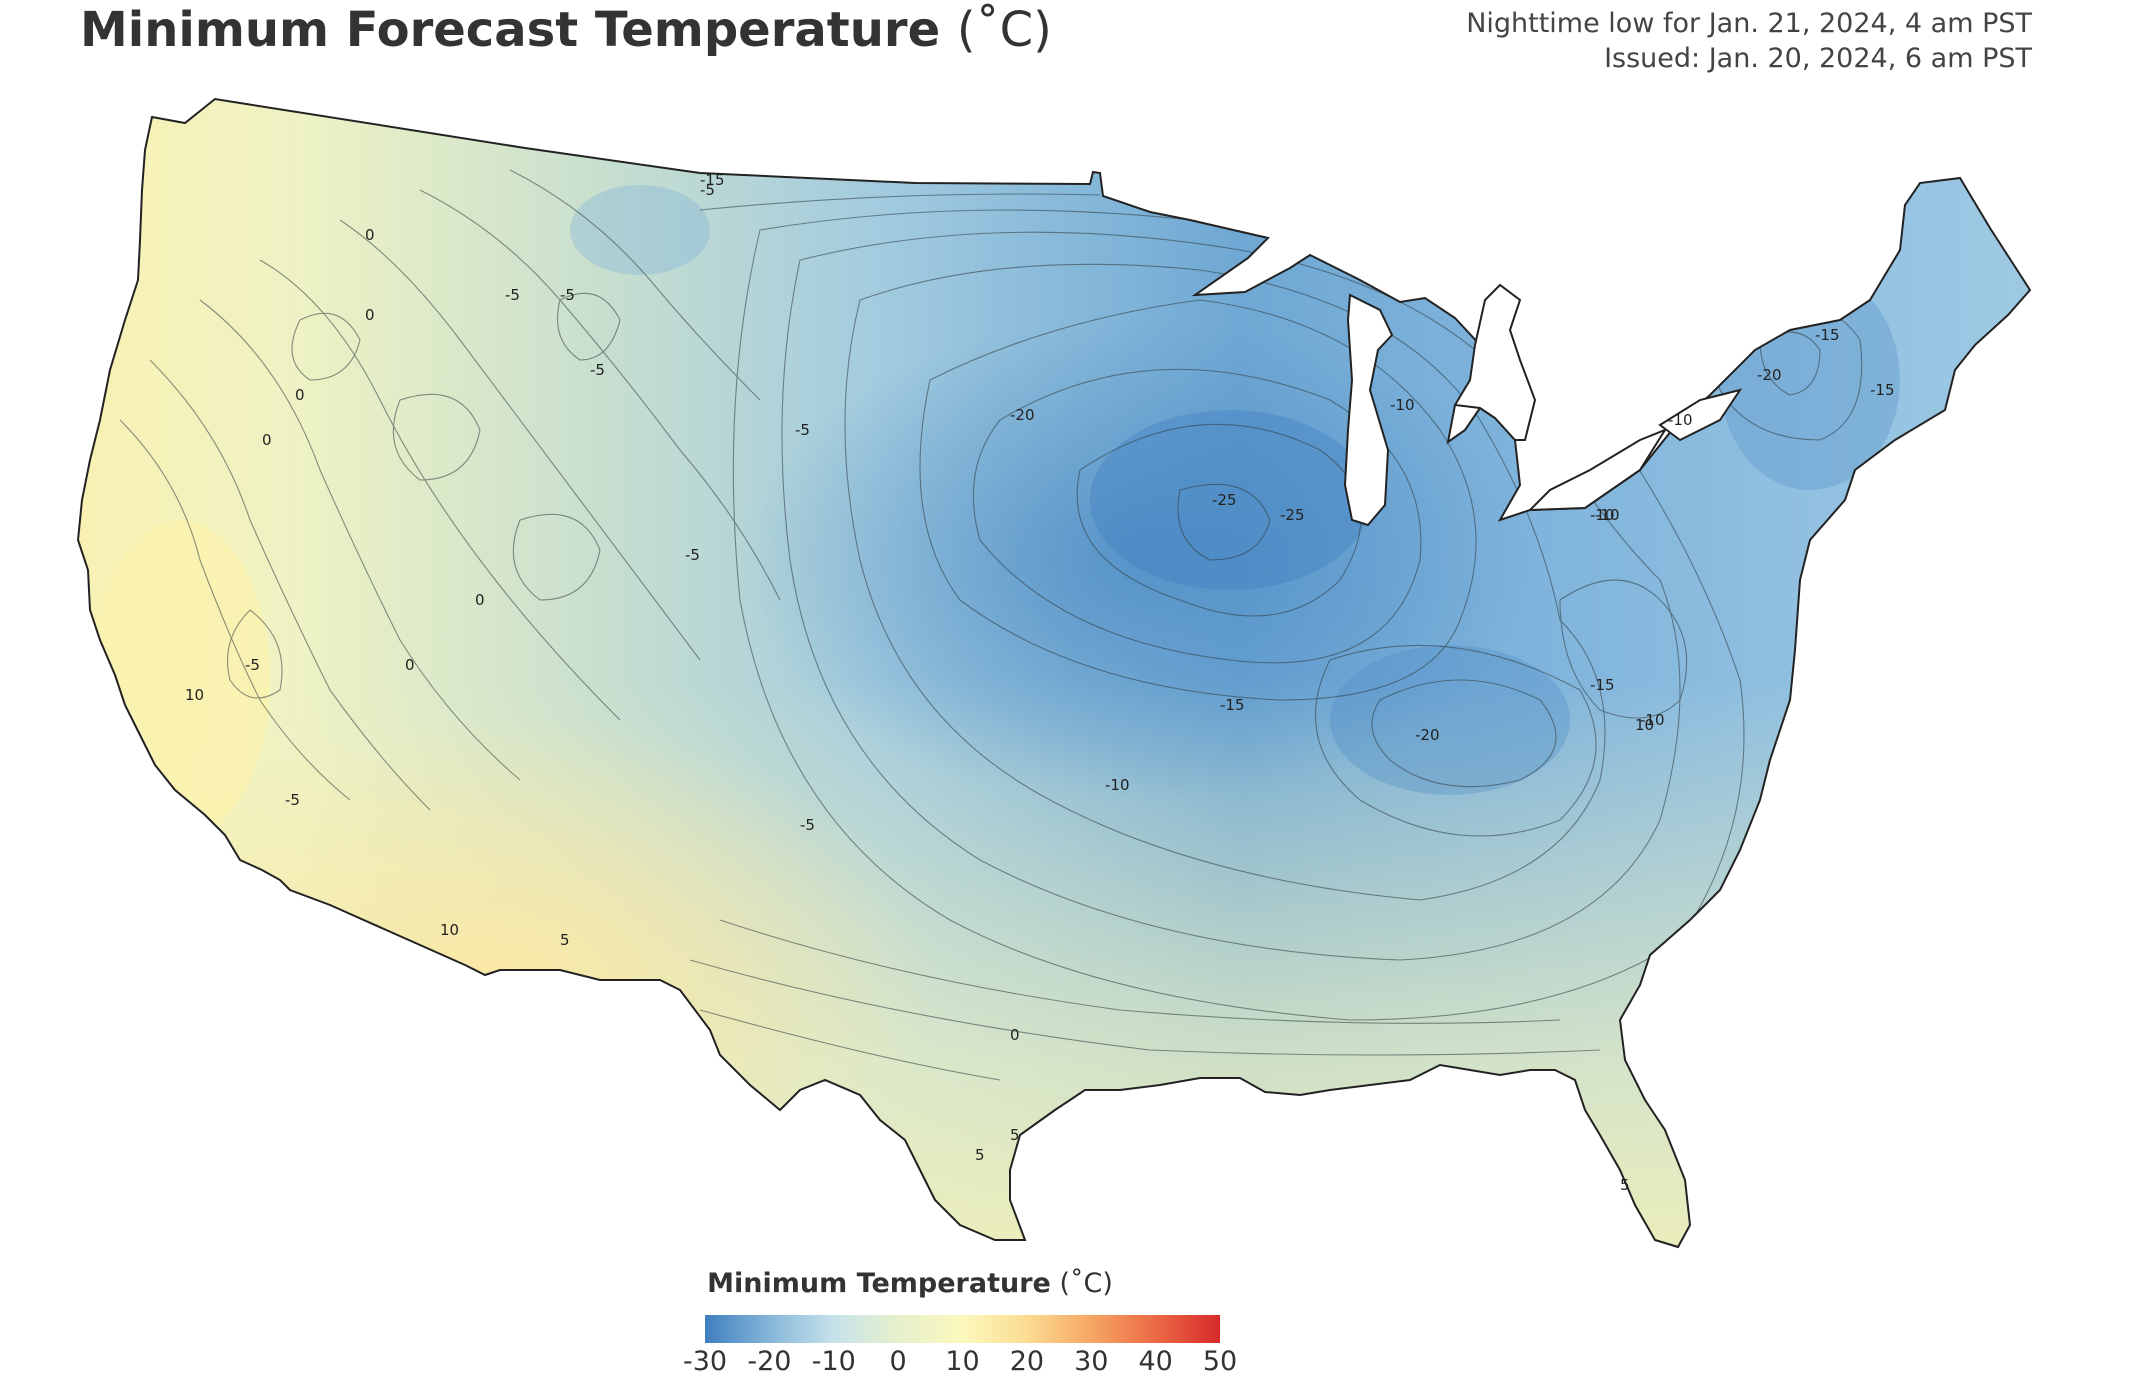 This screenshot has width=2145, height=1381. Describe the element at coordinates (879, 1283) in the screenshot. I see `legend-title-text: Minimum Temperature` at that location.